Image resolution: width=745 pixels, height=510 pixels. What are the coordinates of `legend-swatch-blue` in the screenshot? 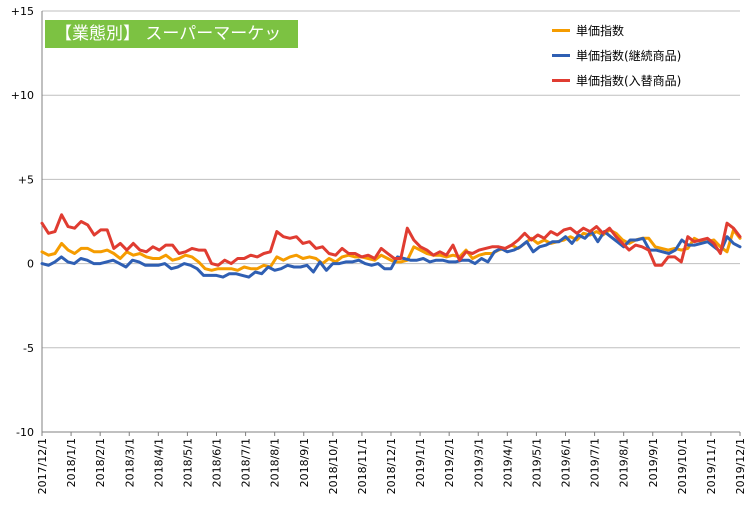 It's located at (561, 55).